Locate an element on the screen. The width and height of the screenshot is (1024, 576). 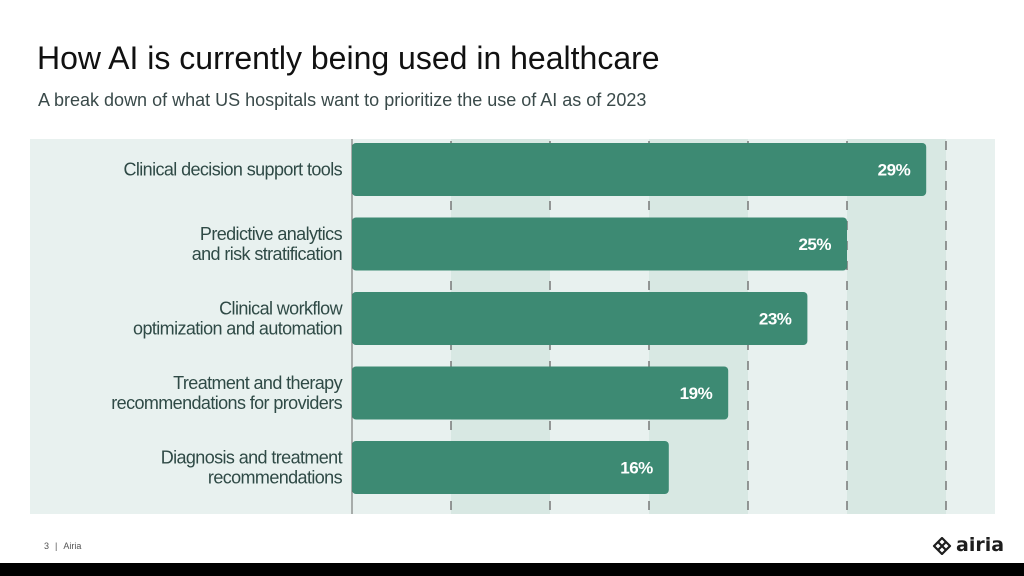
footer-company: Airia is located at coordinates (72, 546).